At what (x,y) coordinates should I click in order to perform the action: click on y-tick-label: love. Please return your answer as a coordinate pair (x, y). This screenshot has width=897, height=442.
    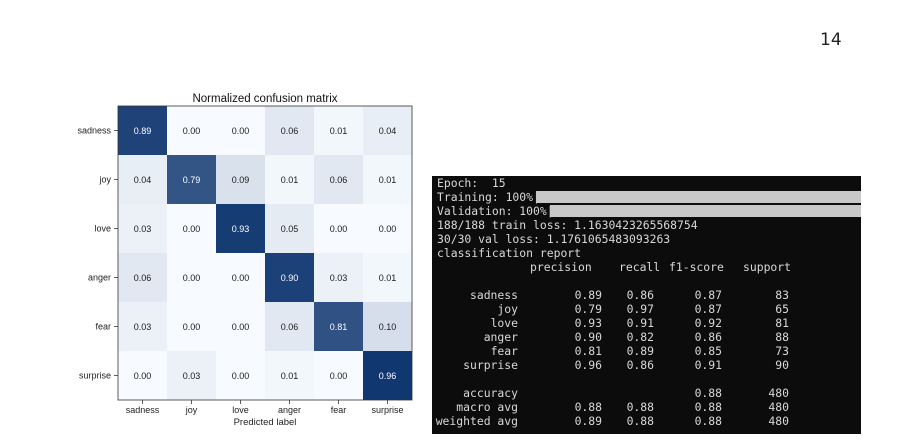
    Looking at the image, I should click on (102, 229).